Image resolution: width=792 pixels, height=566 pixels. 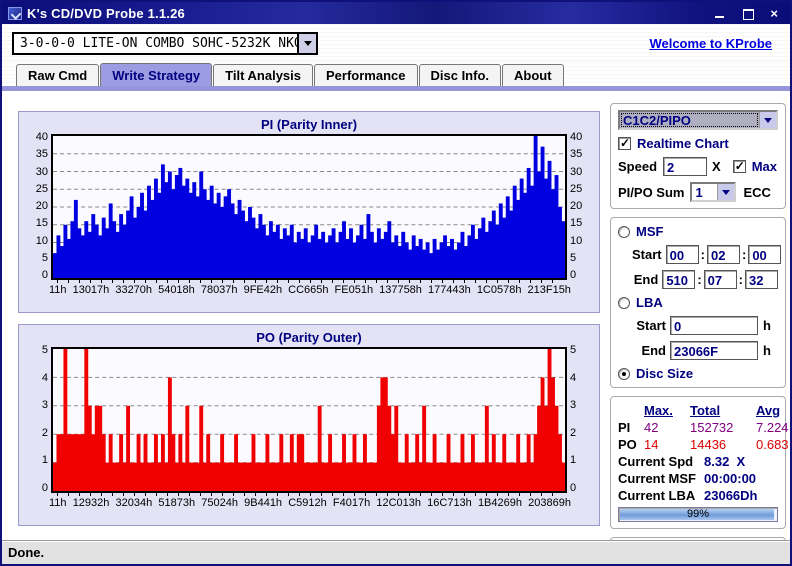 What do you see at coordinates (41, 188) in the screenshot?
I see `y-tick-label: 25` at bounding box center [41, 188].